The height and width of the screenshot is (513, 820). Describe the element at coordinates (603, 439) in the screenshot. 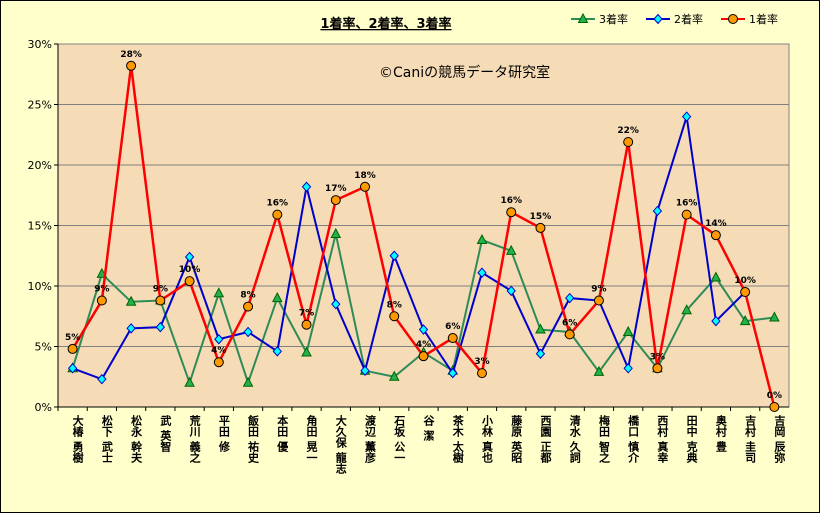

I see `x-tick-label: 梅田 智之` at that location.